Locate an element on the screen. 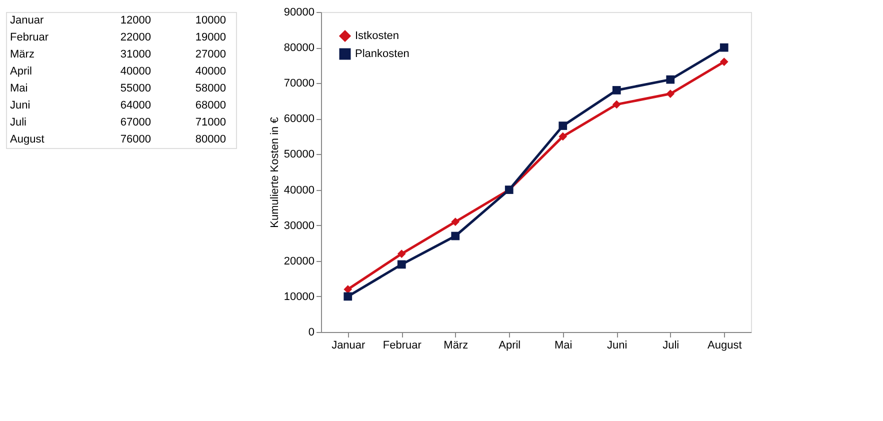 The width and height of the screenshot is (883, 421). text: August is located at coordinates (27, 140).